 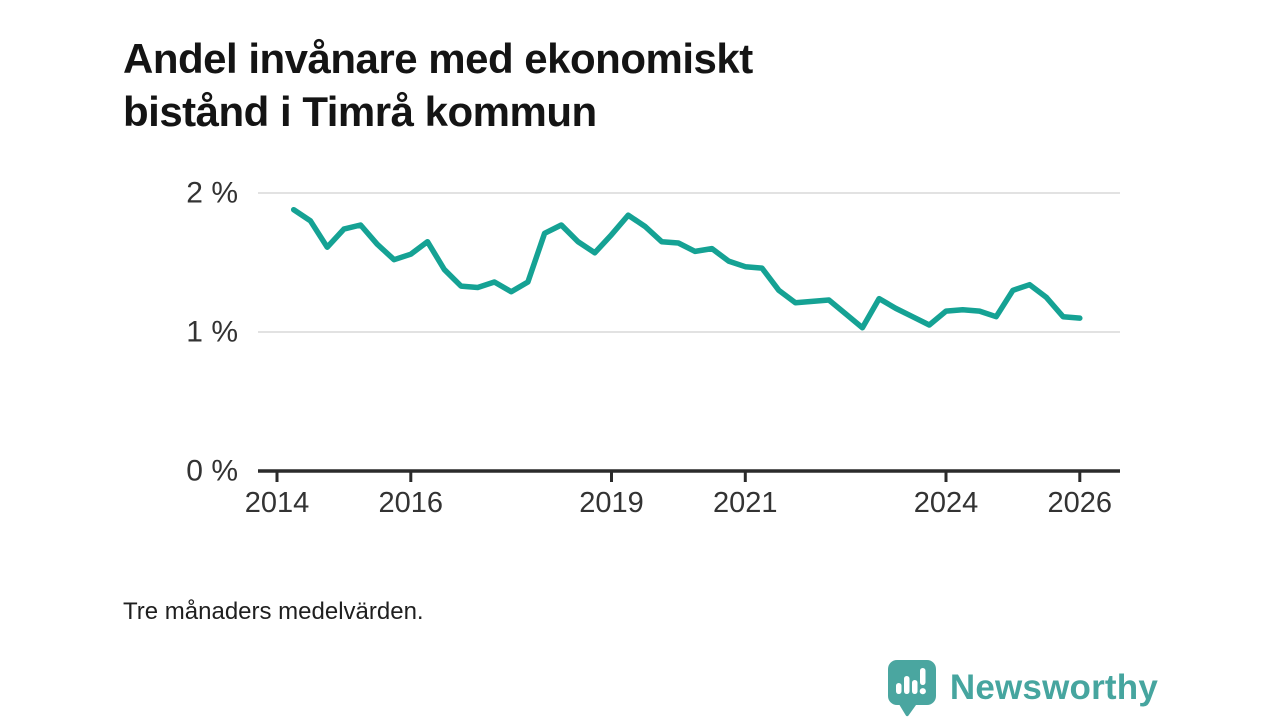 I want to click on chart-footnote: Tre månaders medelvärden., so click(x=273, y=611).